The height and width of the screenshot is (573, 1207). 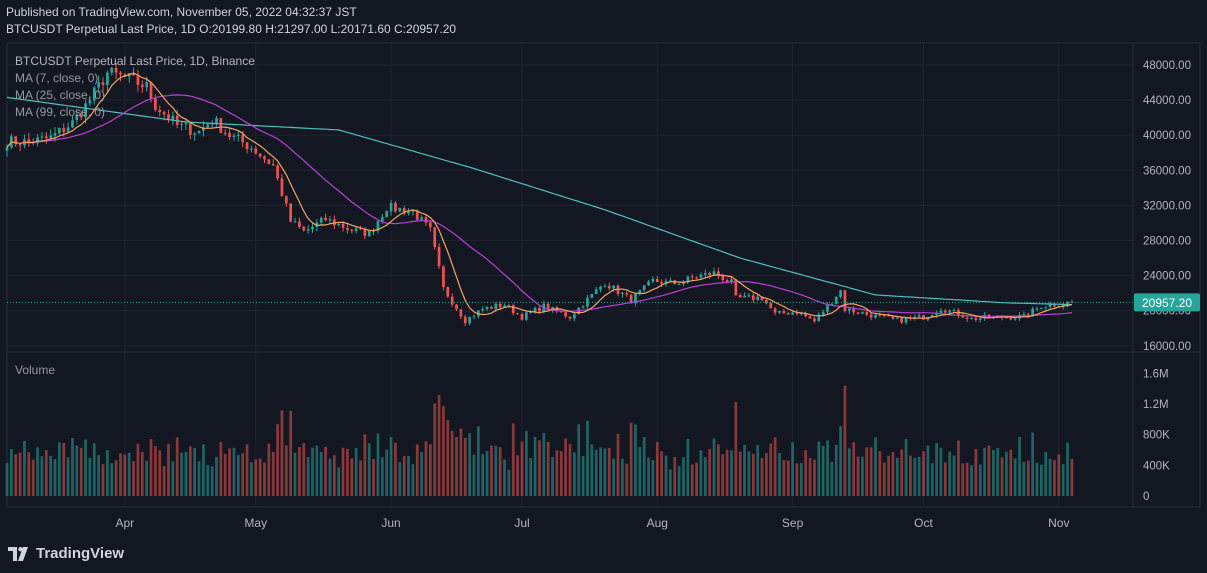 I want to click on legend-volume: Volume, so click(x=35, y=370).